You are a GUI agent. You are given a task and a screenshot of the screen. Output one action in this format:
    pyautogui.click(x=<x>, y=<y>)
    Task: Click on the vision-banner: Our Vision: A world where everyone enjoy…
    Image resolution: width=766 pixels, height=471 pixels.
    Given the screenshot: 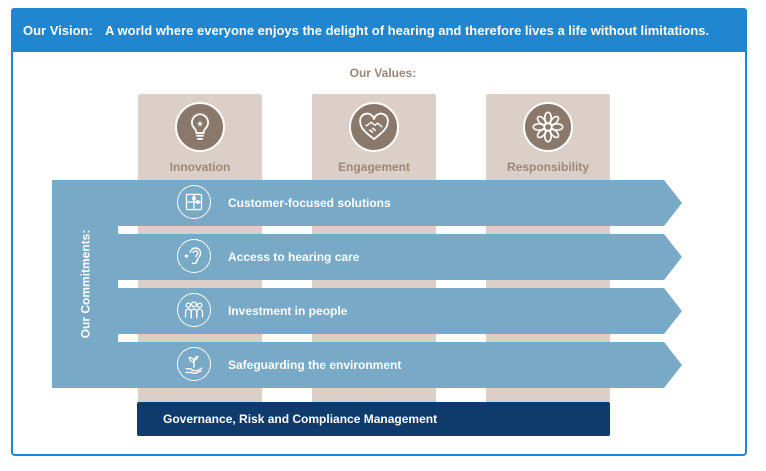 What is the action you would take?
    pyautogui.click(x=379, y=30)
    